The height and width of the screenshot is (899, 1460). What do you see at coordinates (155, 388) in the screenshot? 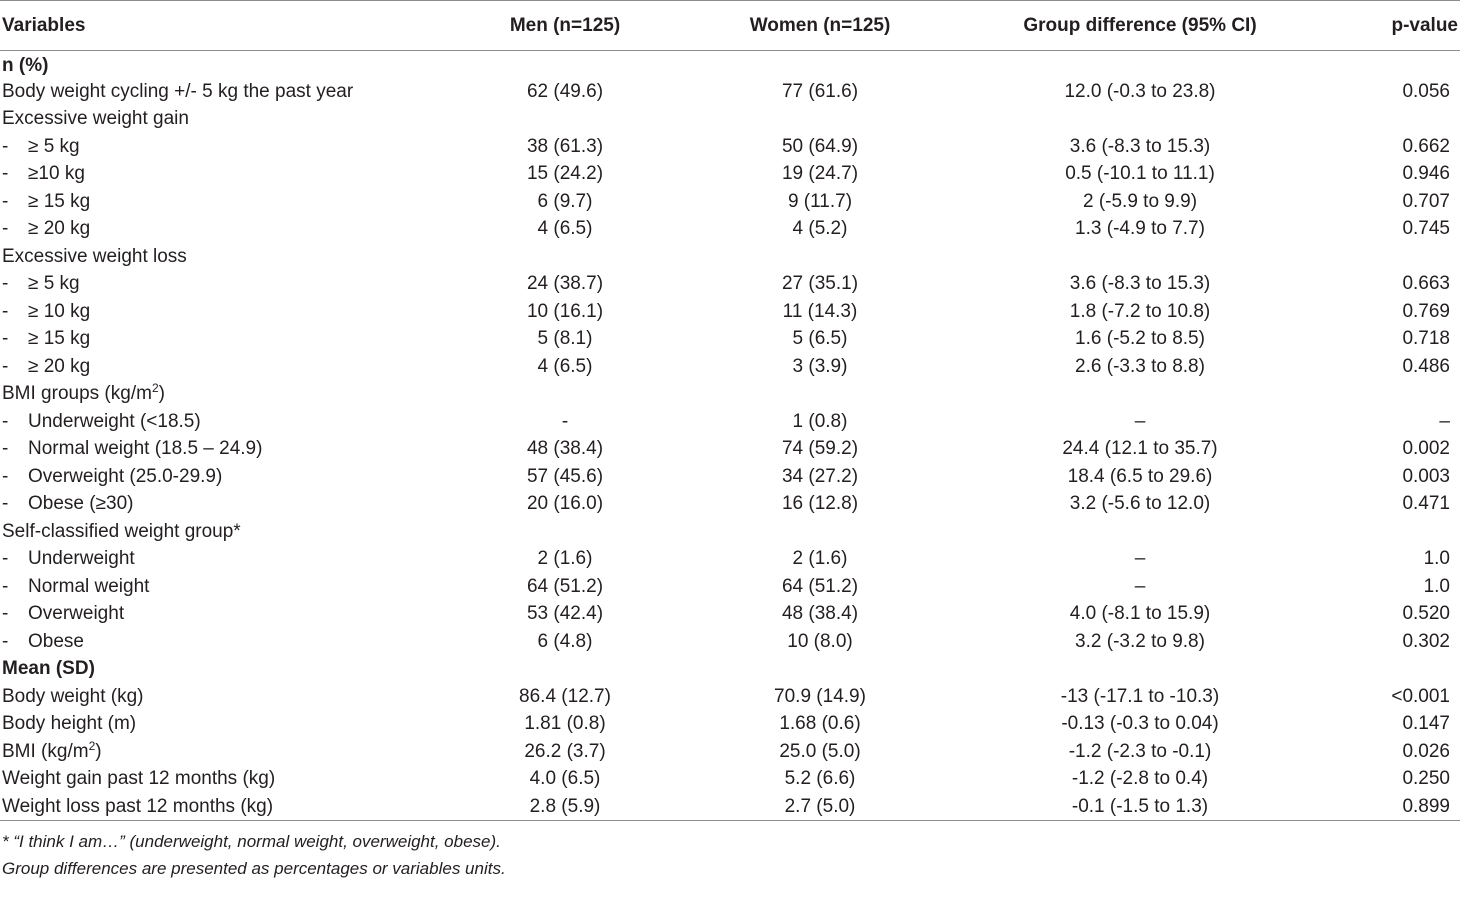
I see `superscript: 2` at bounding box center [155, 388].